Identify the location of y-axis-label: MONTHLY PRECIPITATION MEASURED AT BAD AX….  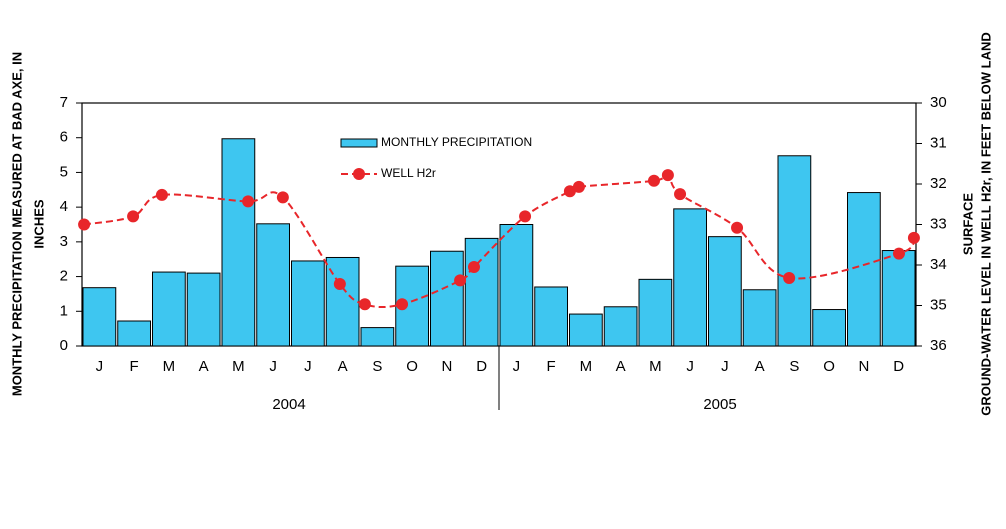
(16, 224).